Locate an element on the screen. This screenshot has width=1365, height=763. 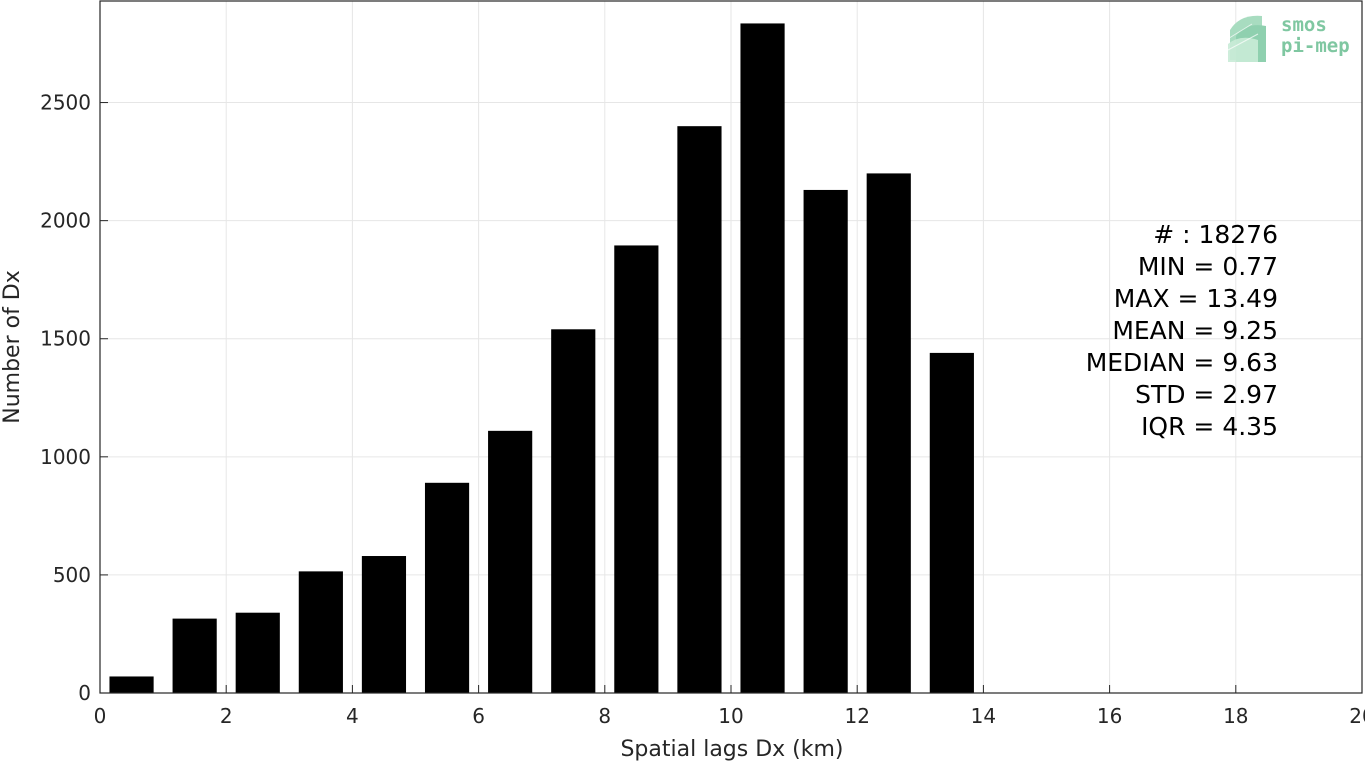
logo-text-line1: smos is located at coordinates (1304, 25).